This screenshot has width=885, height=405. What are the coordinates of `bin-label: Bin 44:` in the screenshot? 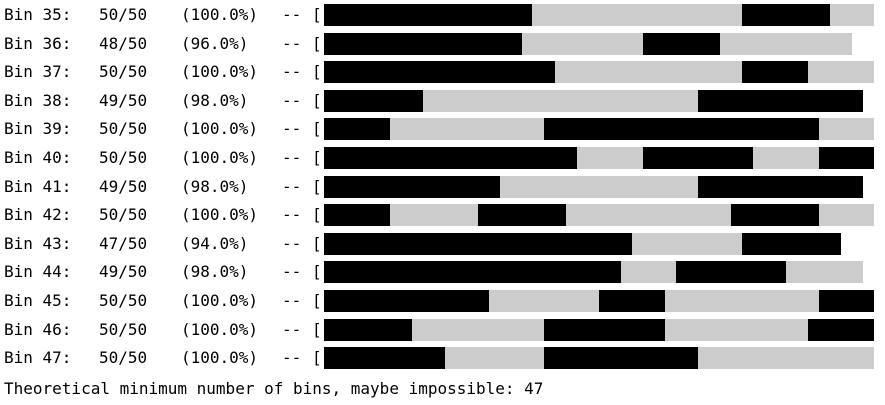 It's located at (38, 271).